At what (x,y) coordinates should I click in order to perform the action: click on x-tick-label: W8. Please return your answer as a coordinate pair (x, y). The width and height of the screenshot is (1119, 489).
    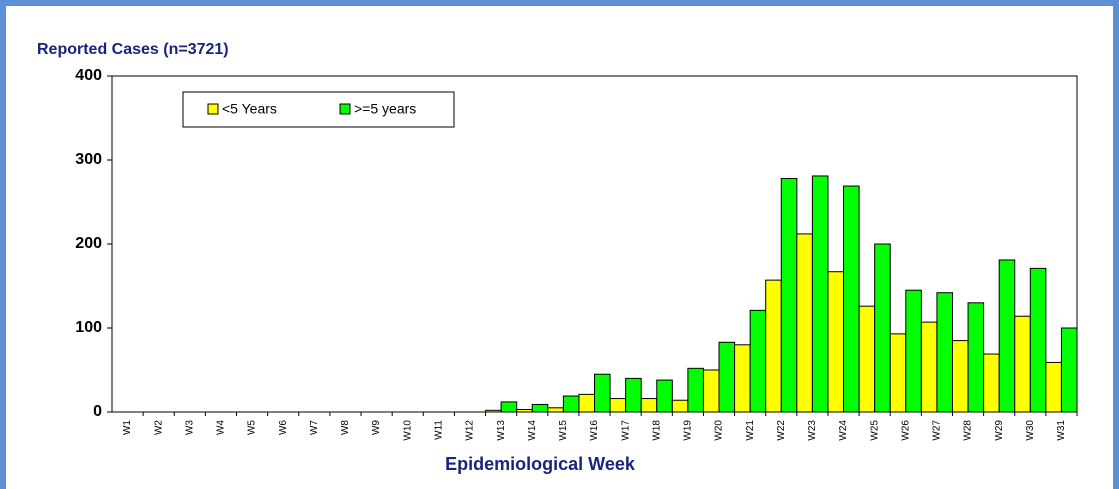
    Looking at the image, I should click on (345, 427).